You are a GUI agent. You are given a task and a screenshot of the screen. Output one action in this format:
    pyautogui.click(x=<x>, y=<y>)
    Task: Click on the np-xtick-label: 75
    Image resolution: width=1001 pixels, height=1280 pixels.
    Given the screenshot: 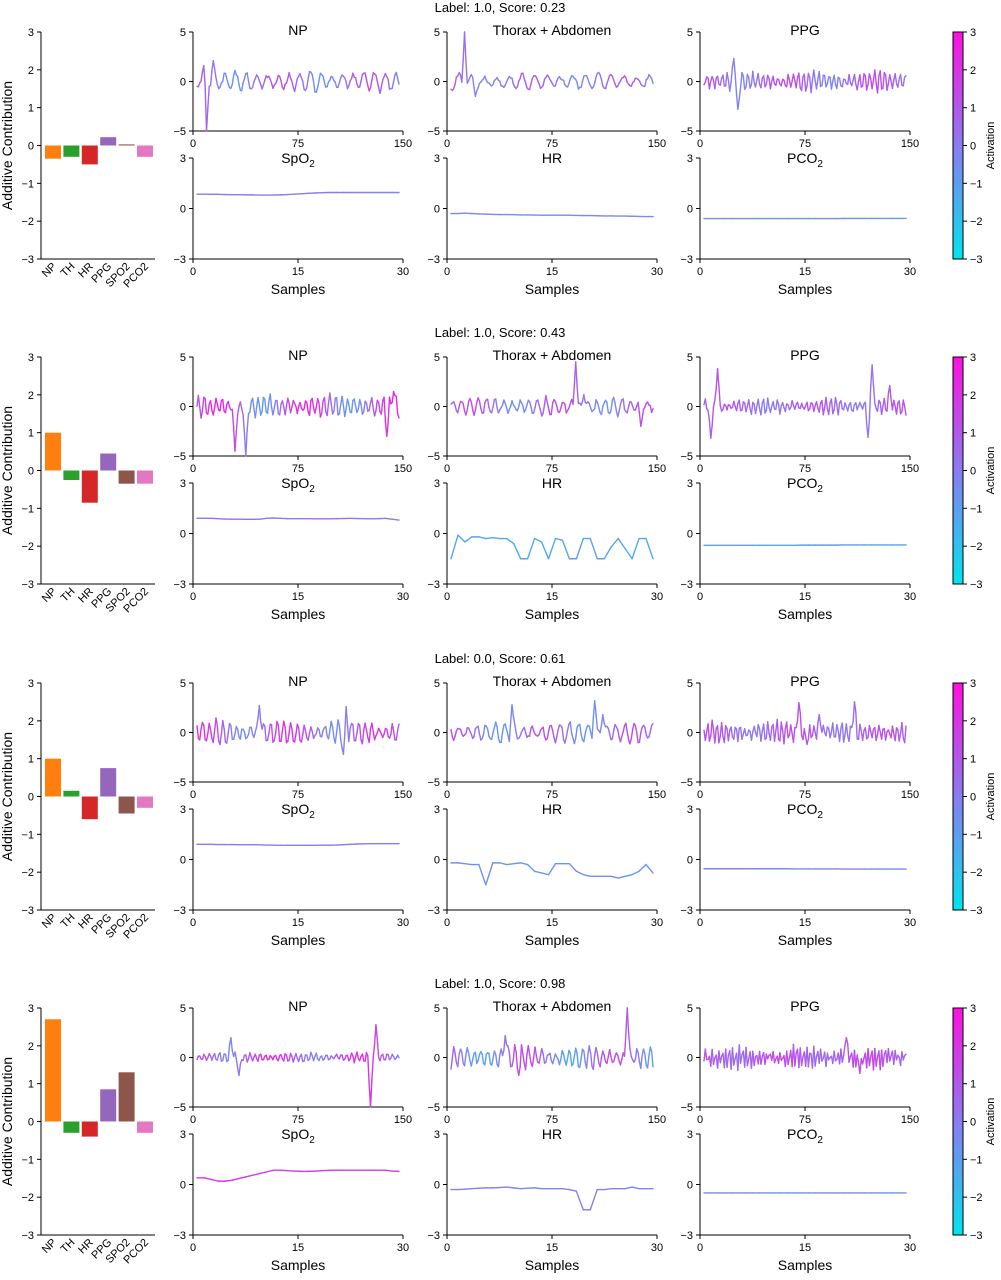 What is the action you would take?
    pyautogui.click(x=298, y=795)
    